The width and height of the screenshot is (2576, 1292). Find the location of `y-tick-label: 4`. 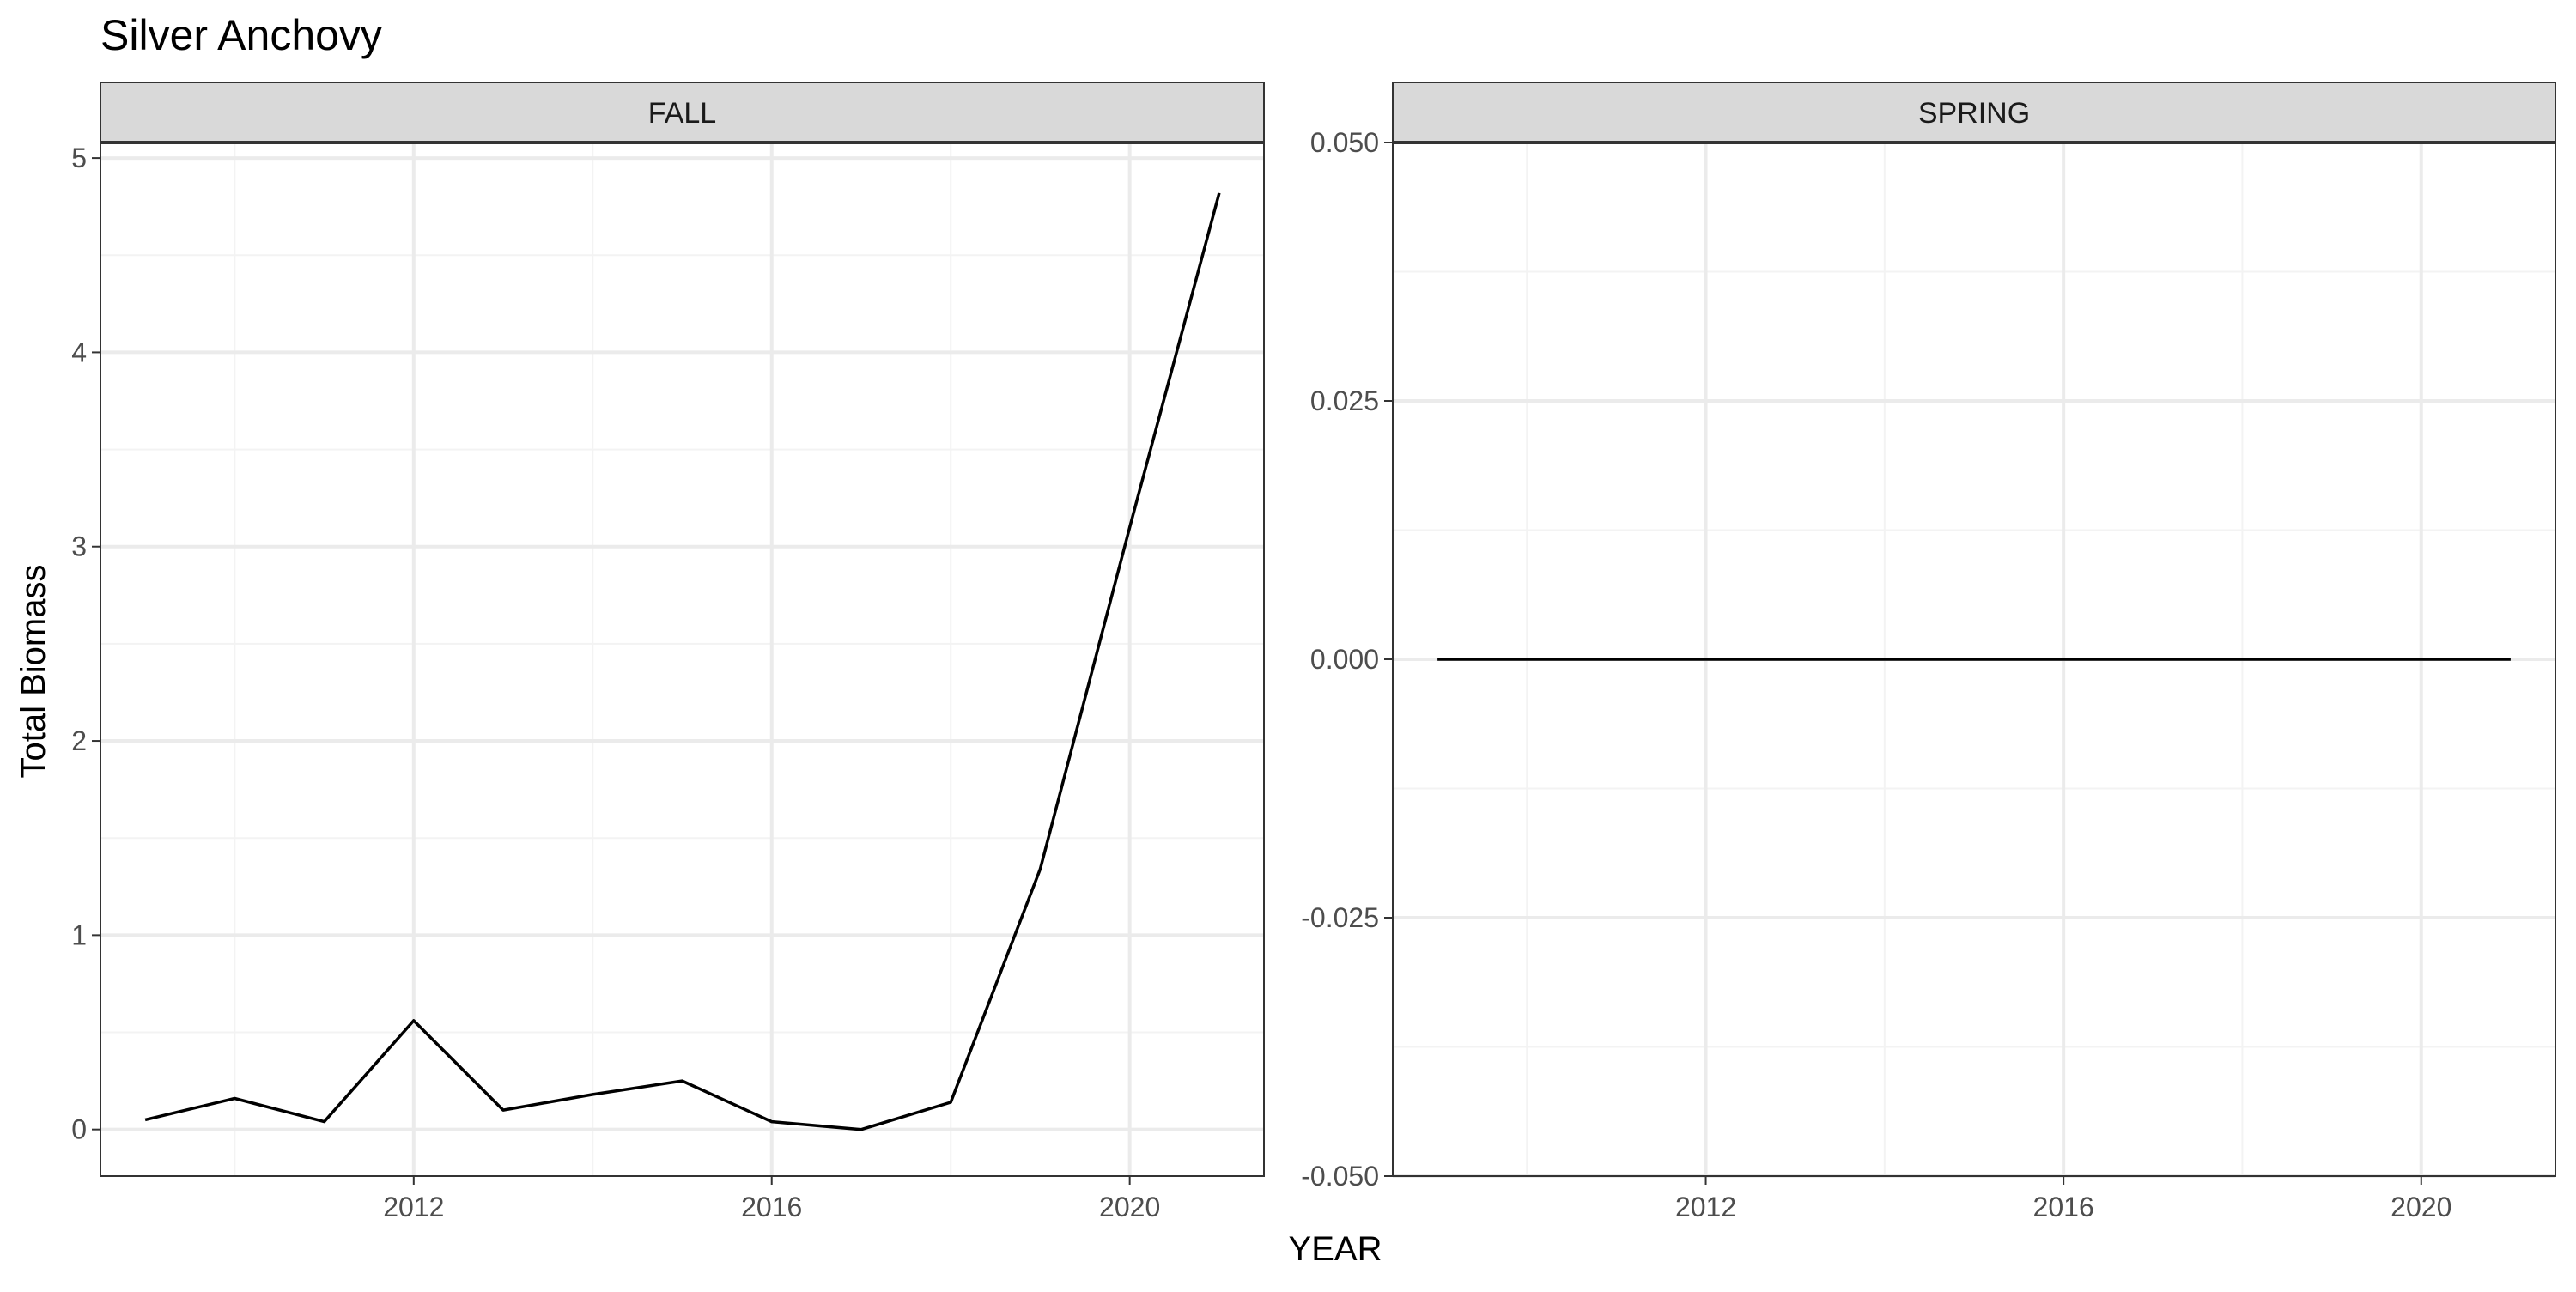

y-tick-label: 4 is located at coordinates (79, 352).